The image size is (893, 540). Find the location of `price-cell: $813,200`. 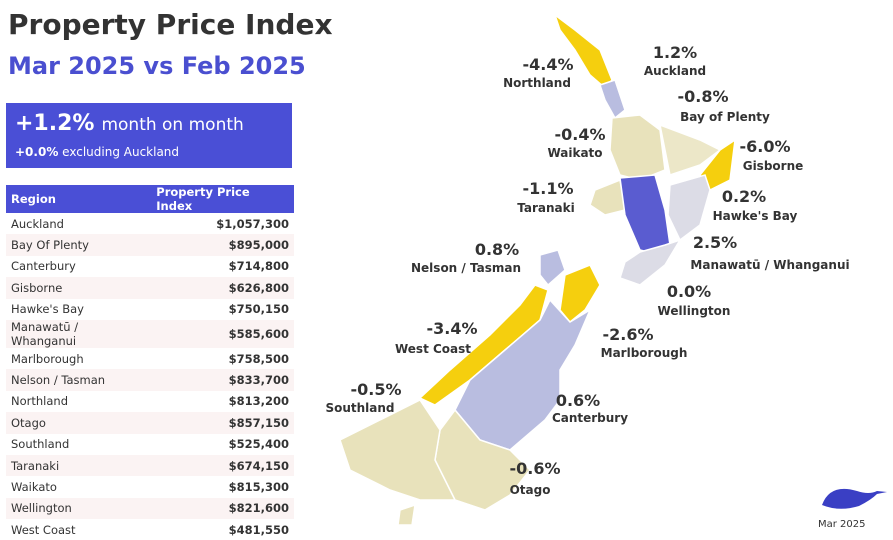

price-cell: $813,200 is located at coordinates (258, 401).